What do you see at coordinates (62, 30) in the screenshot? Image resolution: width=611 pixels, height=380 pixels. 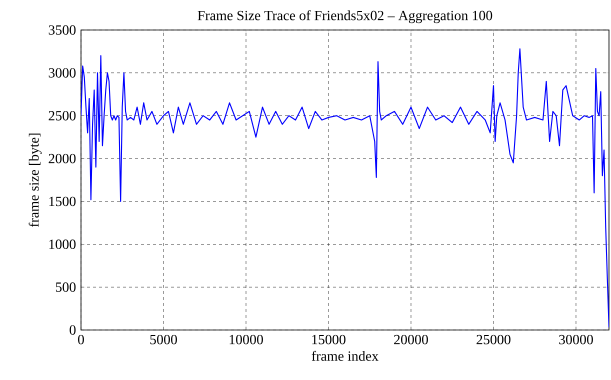 I see `y-tick-label: 3500` at bounding box center [62, 30].